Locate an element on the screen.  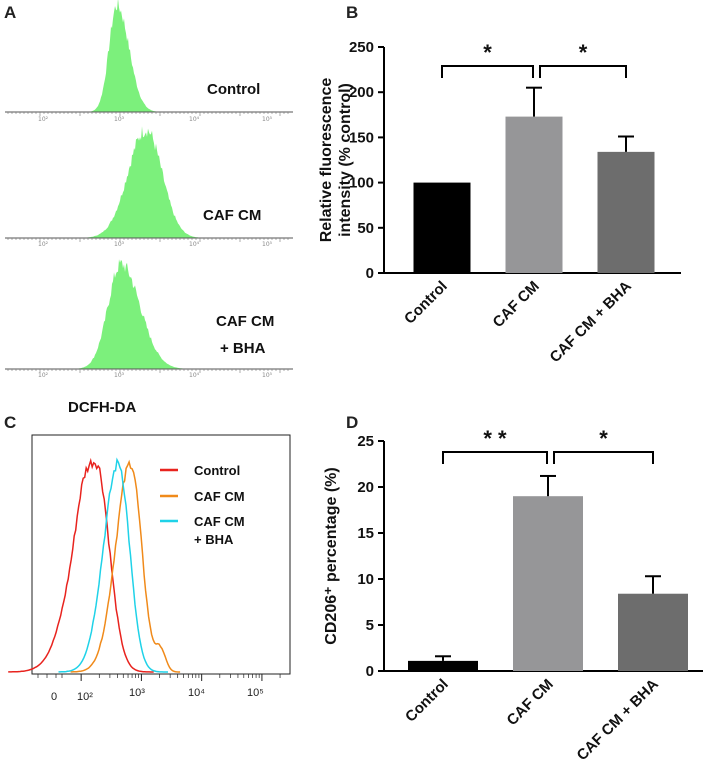
legend-label-control: Control is located at coordinates (217, 470).